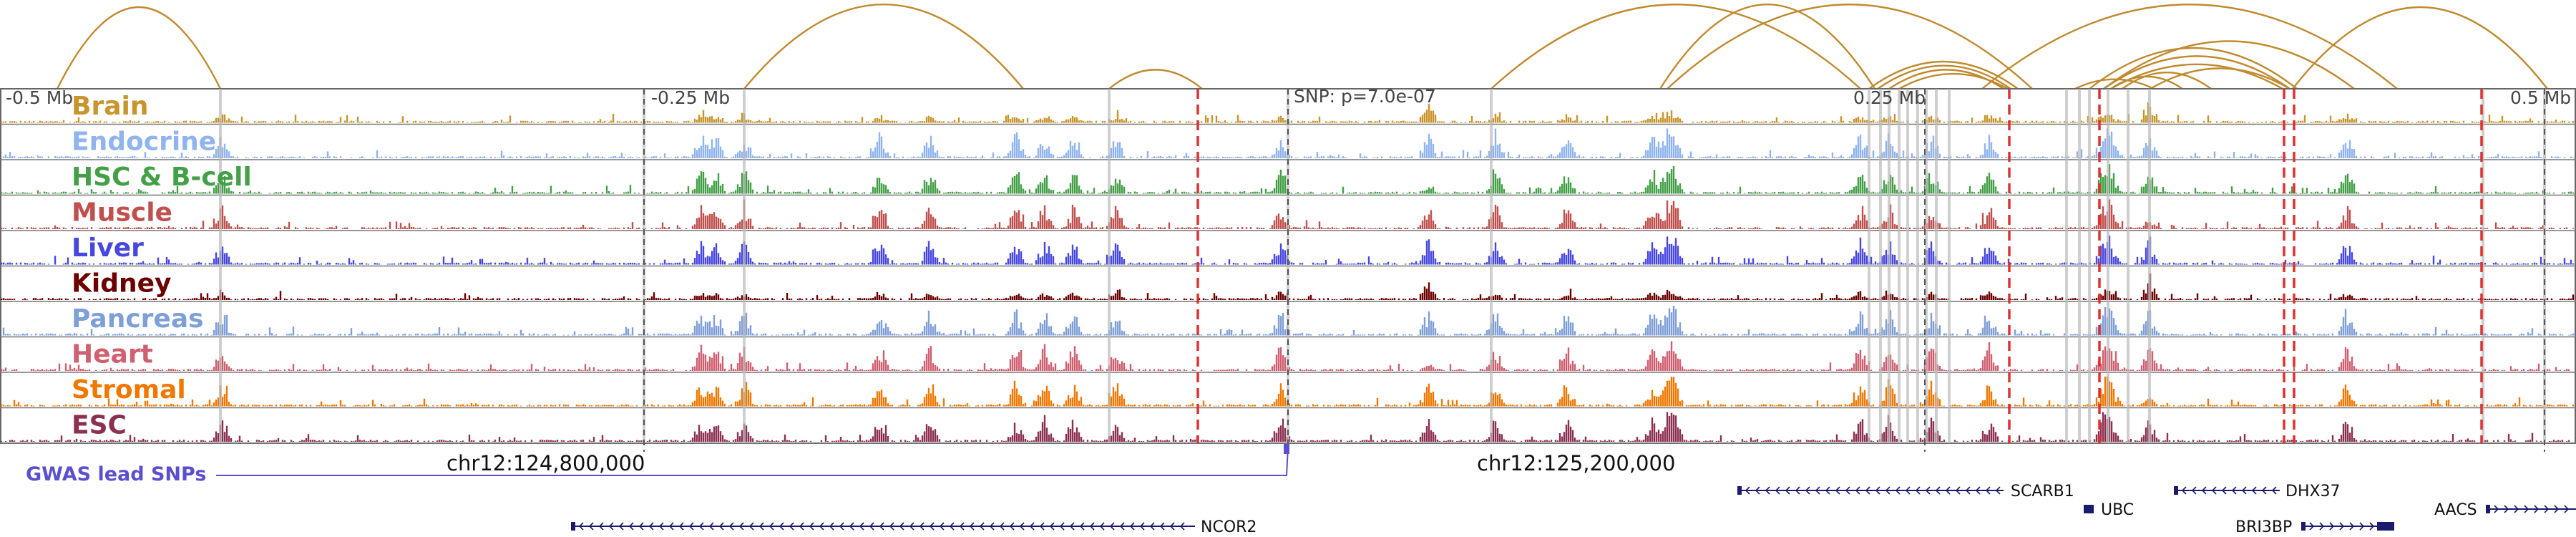  Describe the element at coordinates (2540, 97) in the screenshot. I see `tick-label-0.5mb: 0.5 Mb` at that location.